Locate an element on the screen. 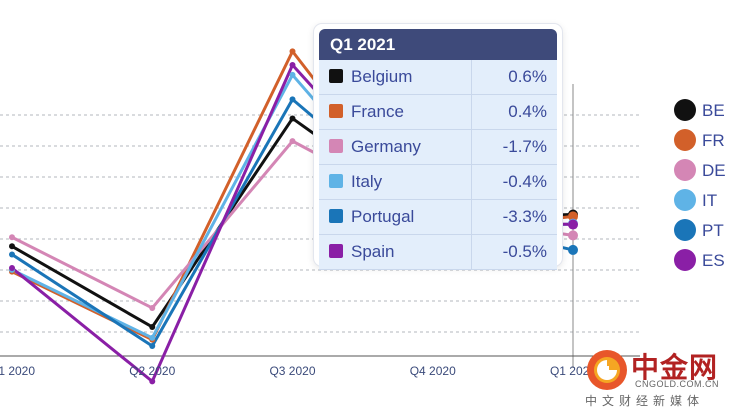 This screenshot has width=741, height=419. x-tick-label: Q1 2020 is located at coordinates (17, 371).